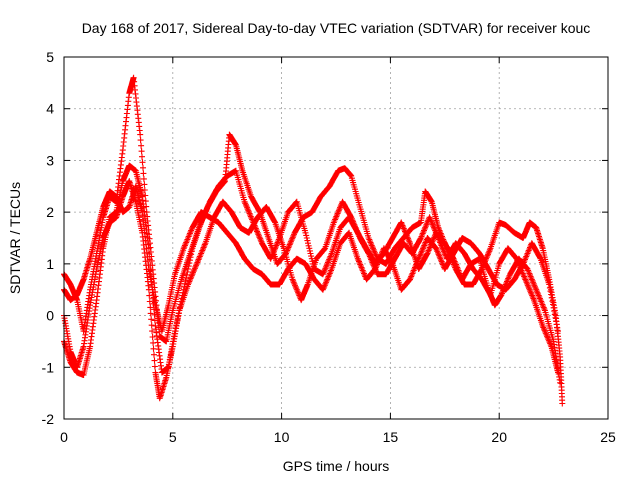 The height and width of the screenshot is (480, 640). Describe the element at coordinates (64, 437) in the screenshot. I see `x-tick-label: 0` at that location.